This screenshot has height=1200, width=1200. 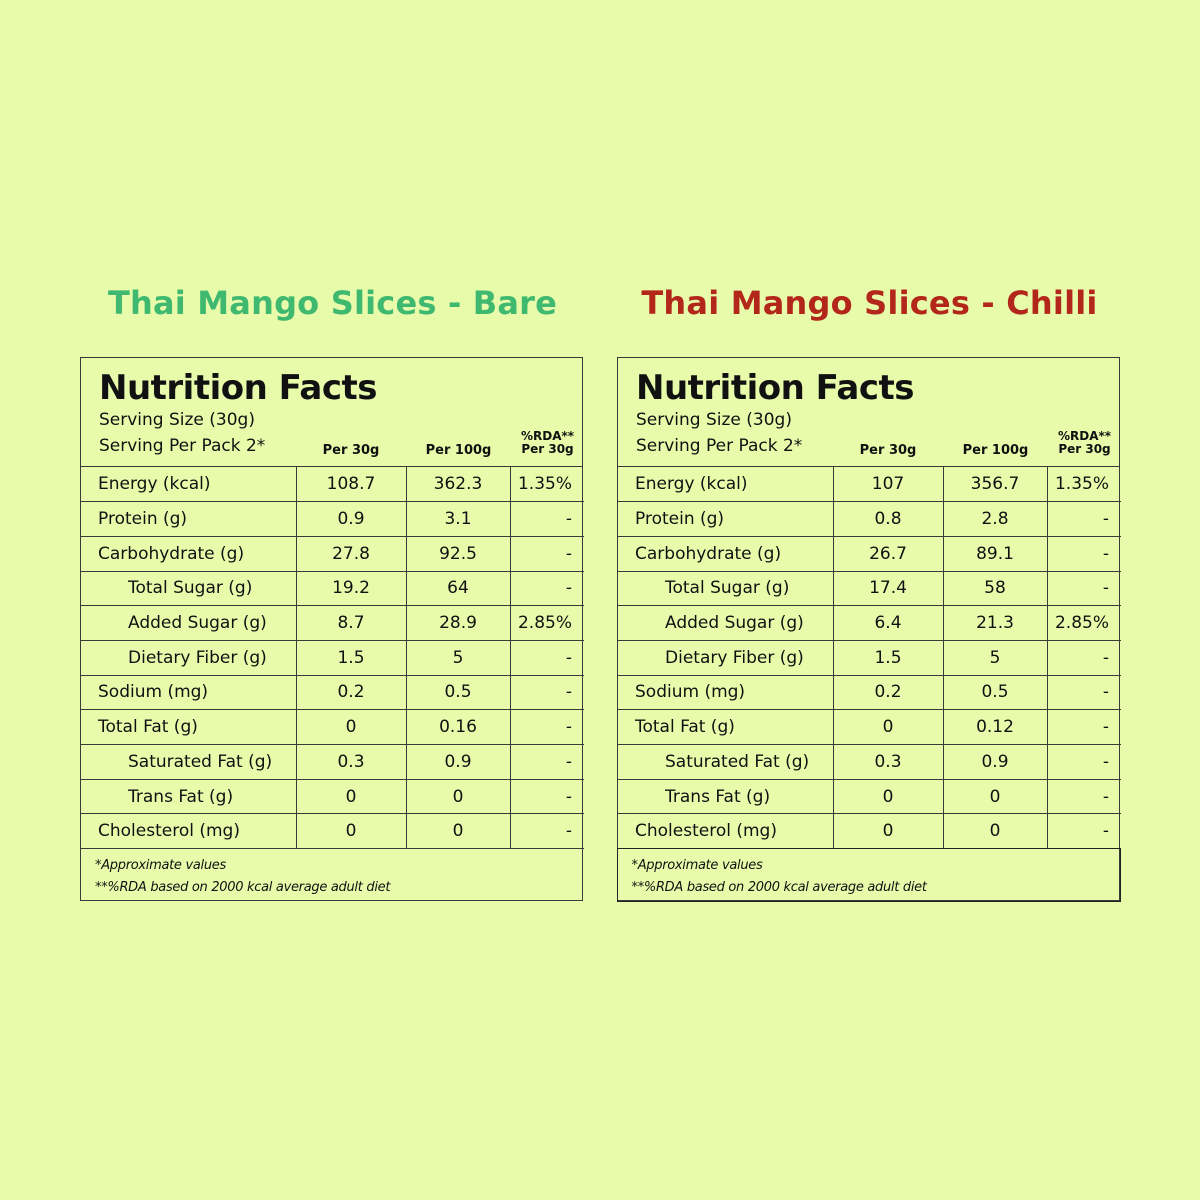 I want to click on value-per30g: 1.5, so click(x=888, y=658).